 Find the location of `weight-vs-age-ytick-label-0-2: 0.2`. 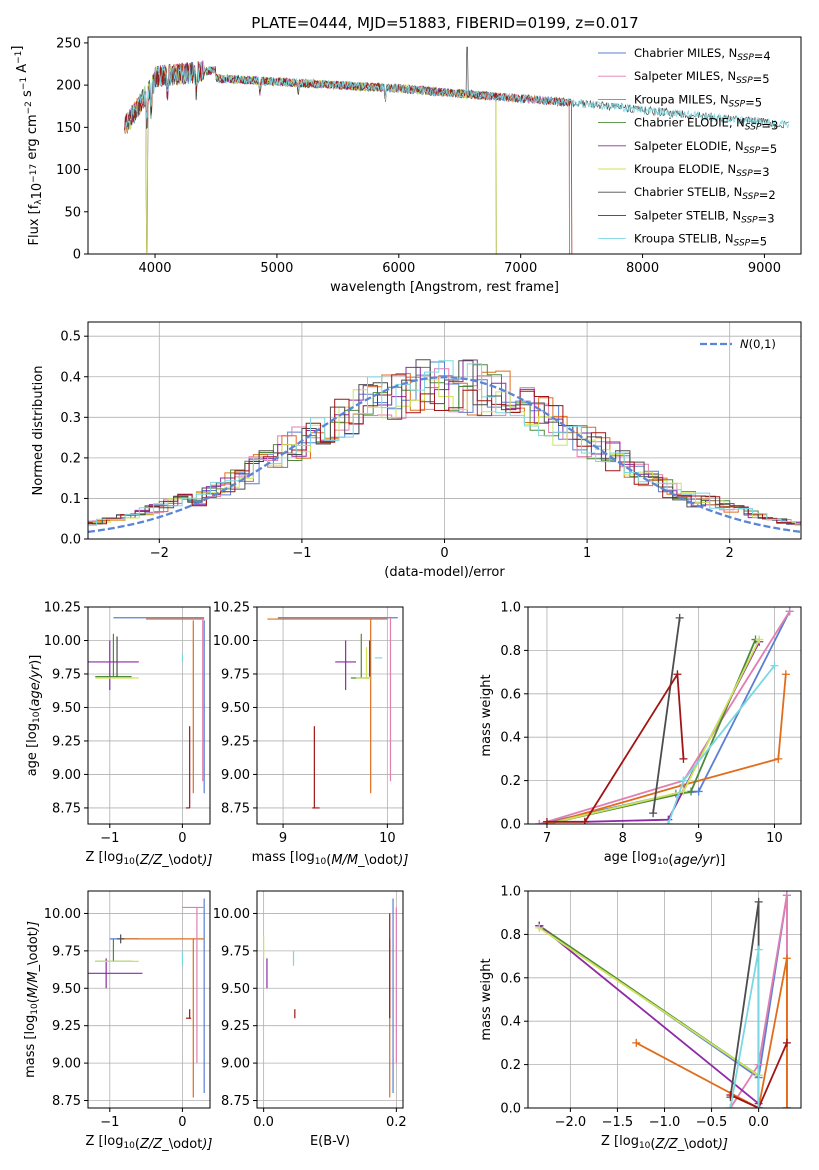

weight-vs-age-ytick-label-0-2: 0.2 is located at coordinates (510, 781).